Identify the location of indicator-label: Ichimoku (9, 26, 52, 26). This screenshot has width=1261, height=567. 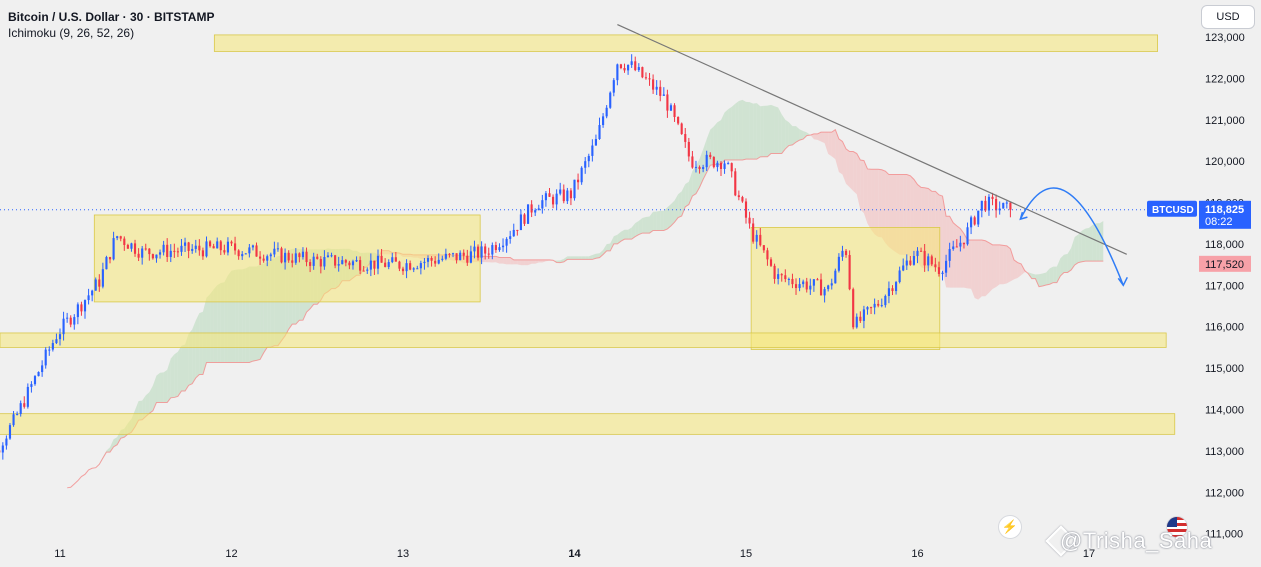
(71, 33).